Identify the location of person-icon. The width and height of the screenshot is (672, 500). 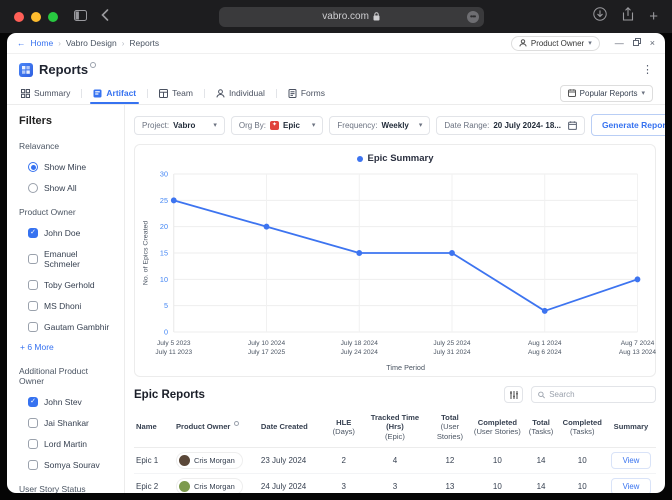
(220, 93).